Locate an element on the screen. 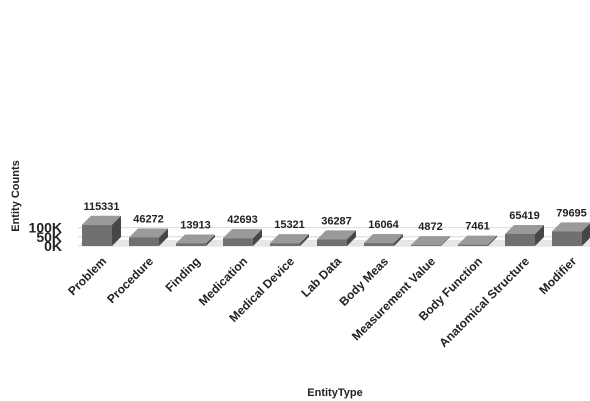  y-tick-label: 0K is located at coordinates (53, 246).